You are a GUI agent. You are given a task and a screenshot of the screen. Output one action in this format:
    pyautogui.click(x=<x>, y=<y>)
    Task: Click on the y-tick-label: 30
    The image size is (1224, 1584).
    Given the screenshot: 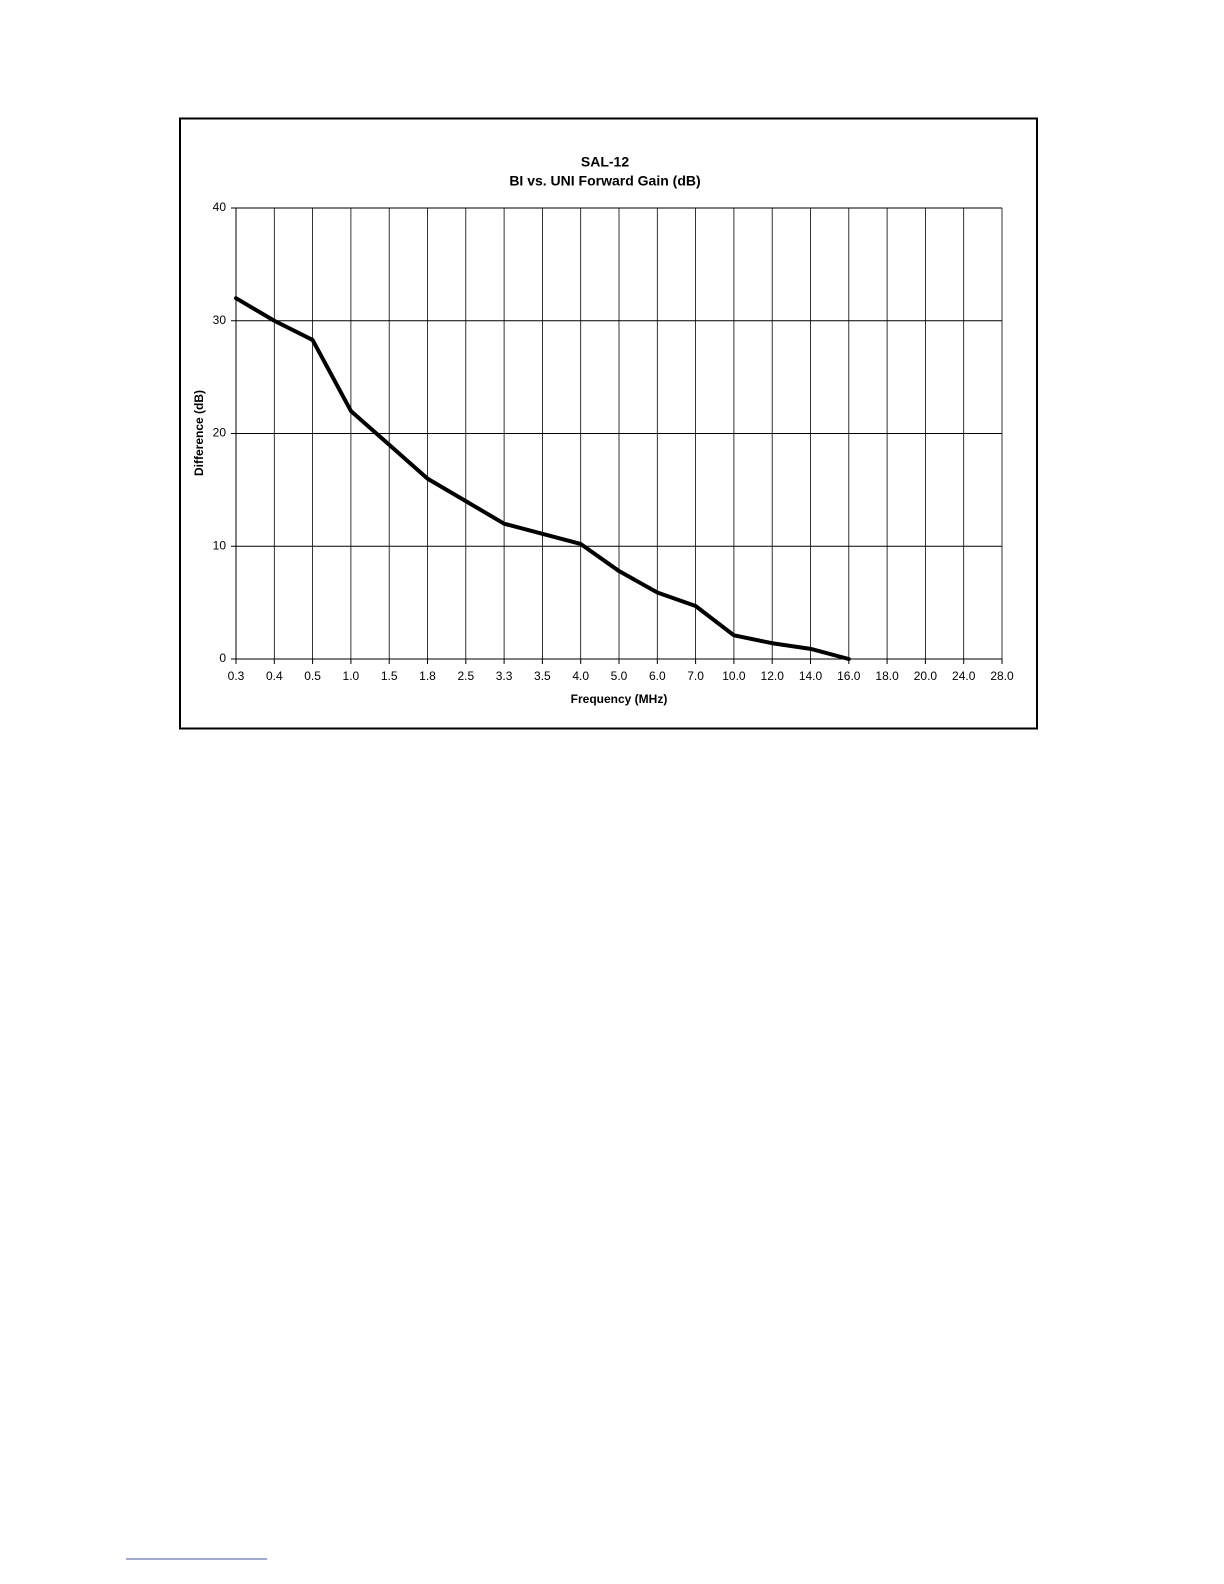 What is the action you would take?
    pyautogui.click(x=220, y=320)
    